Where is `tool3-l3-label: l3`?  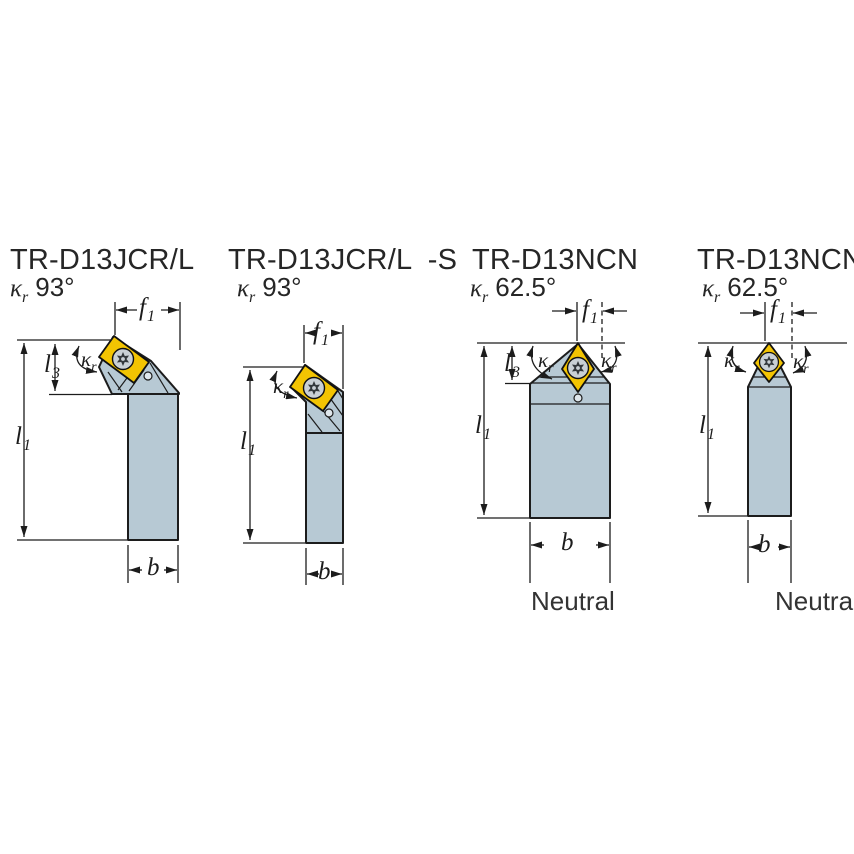
tool3-l3-label: l3 is located at coordinates (512, 365).